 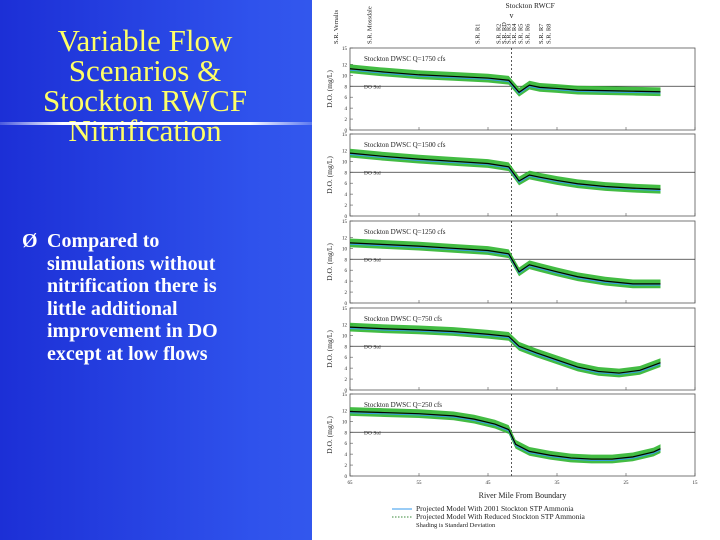 What do you see at coordinates (523, 495) in the screenshot?
I see `x-axis-label: River Mile From Boundary` at bounding box center [523, 495].